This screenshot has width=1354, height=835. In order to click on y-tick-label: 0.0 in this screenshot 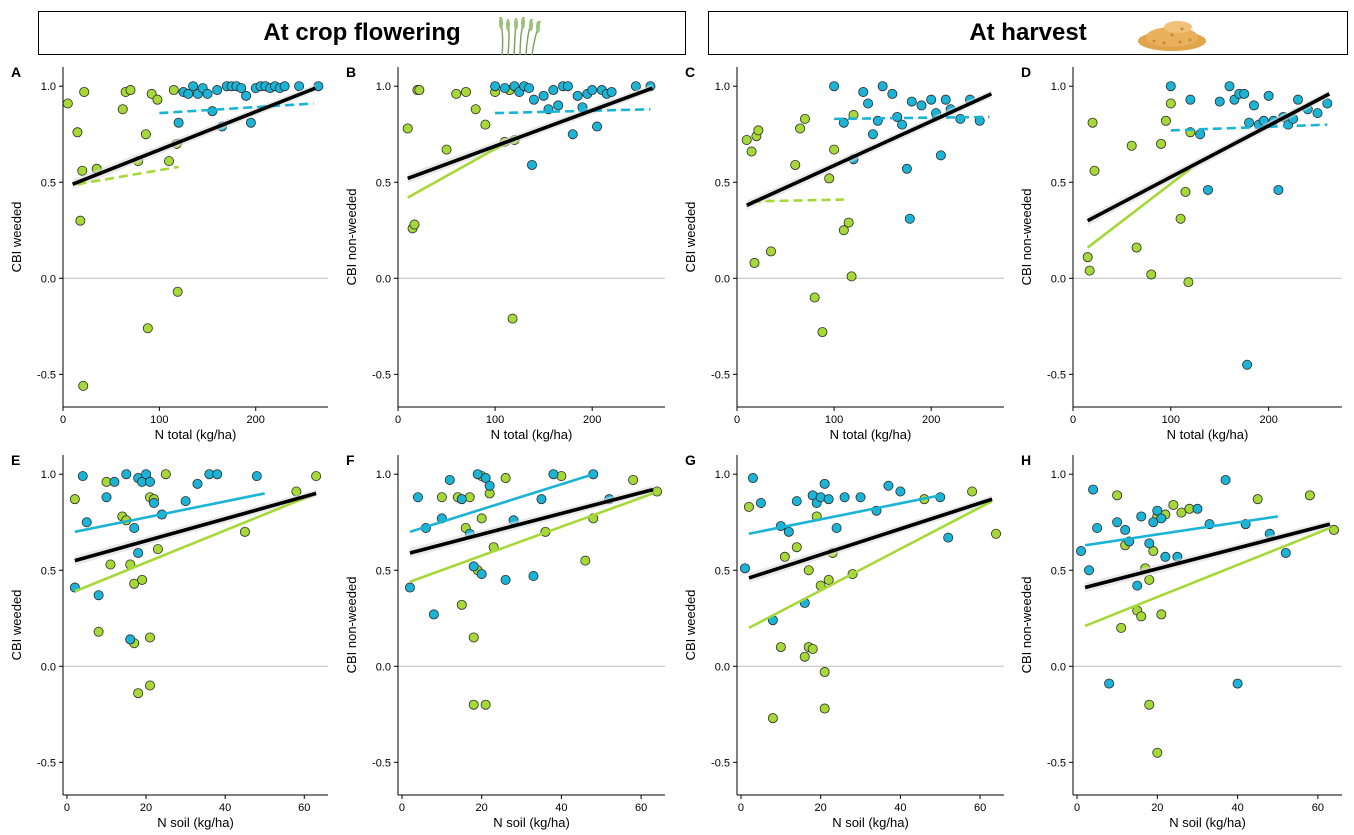, I will do `click(383, 279)`.